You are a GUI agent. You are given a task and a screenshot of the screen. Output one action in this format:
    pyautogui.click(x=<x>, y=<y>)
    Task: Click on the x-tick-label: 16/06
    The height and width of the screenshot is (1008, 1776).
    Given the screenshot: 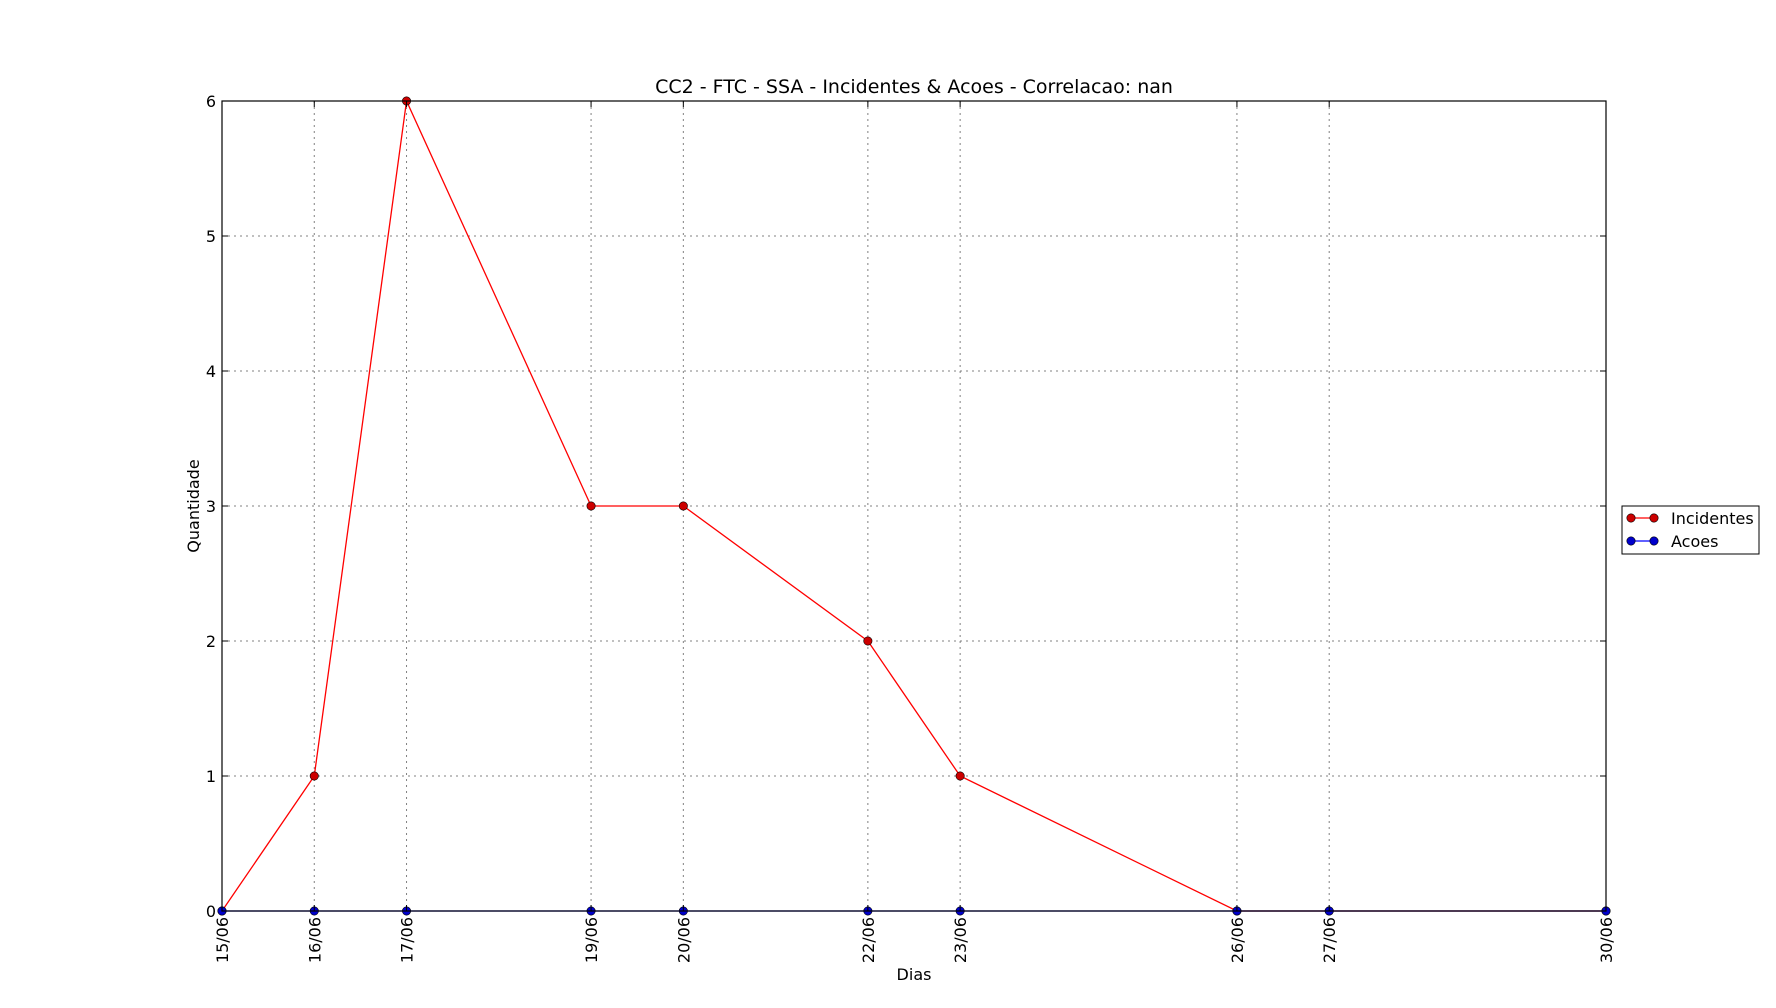 What is the action you would take?
    pyautogui.click(x=314, y=940)
    